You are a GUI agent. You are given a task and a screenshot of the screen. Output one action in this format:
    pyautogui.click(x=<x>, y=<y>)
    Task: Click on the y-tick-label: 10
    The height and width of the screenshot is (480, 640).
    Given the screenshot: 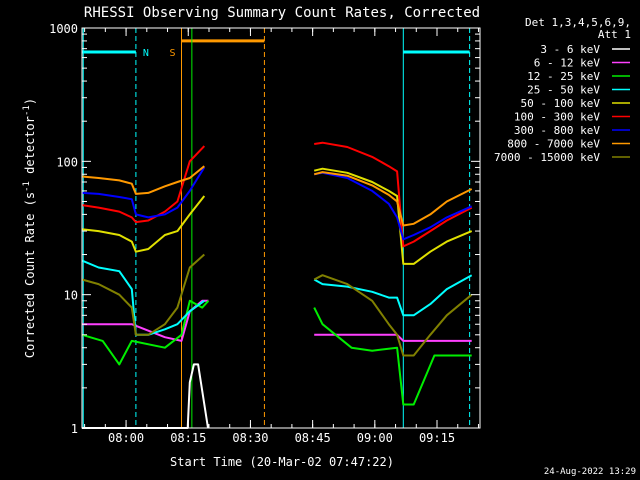 What is the action you would take?
    pyautogui.click(x=71, y=296)
    